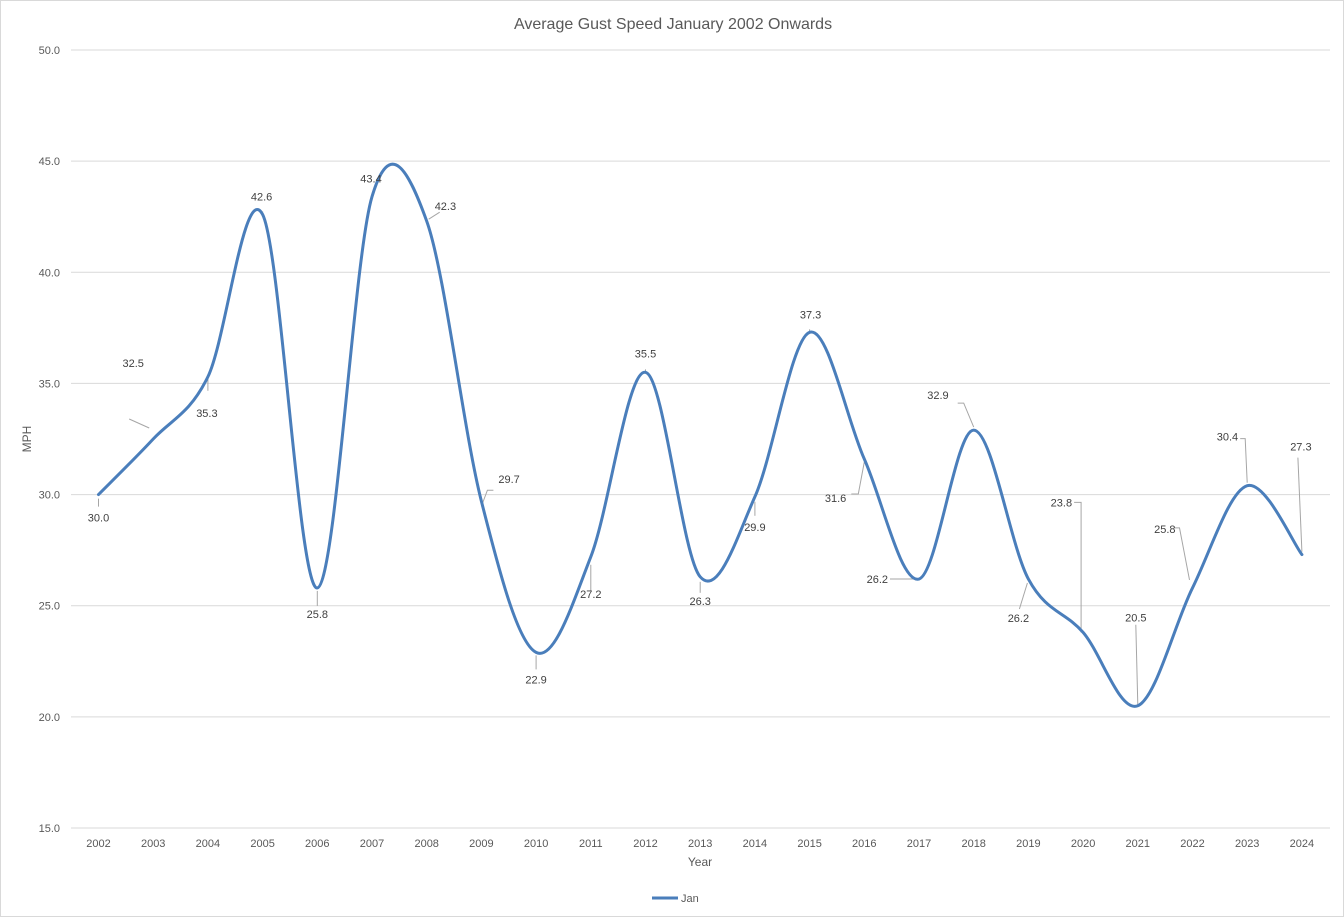  What do you see at coordinates (262, 844) in the screenshot?
I see `x-tick-label: 2005` at bounding box center [262, 844].